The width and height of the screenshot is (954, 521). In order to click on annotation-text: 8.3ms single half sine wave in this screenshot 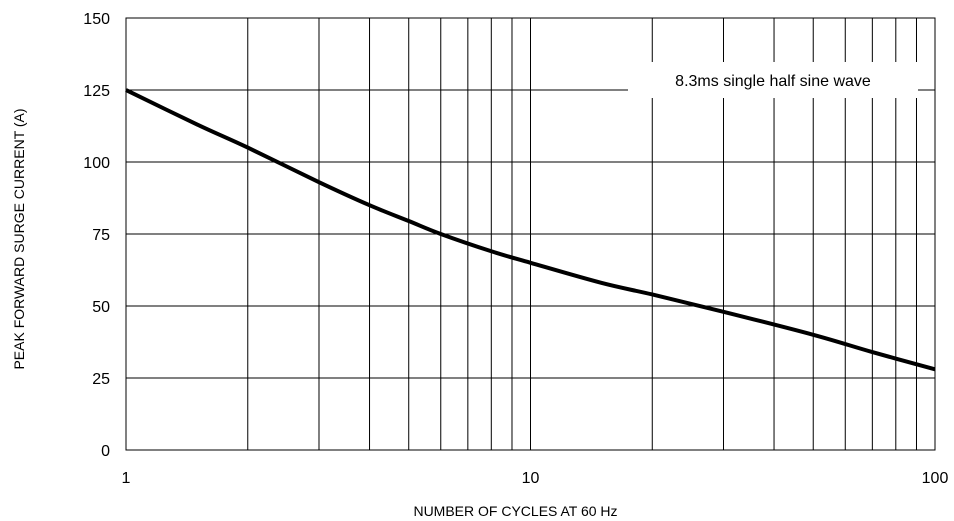, I will do `click(773, 81)`.